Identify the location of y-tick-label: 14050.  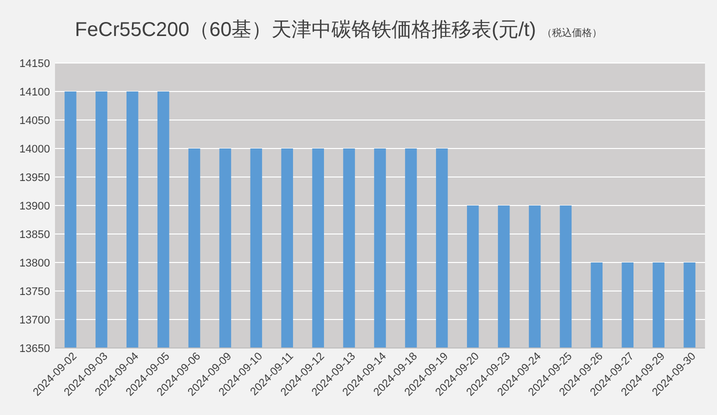
(34, 120).